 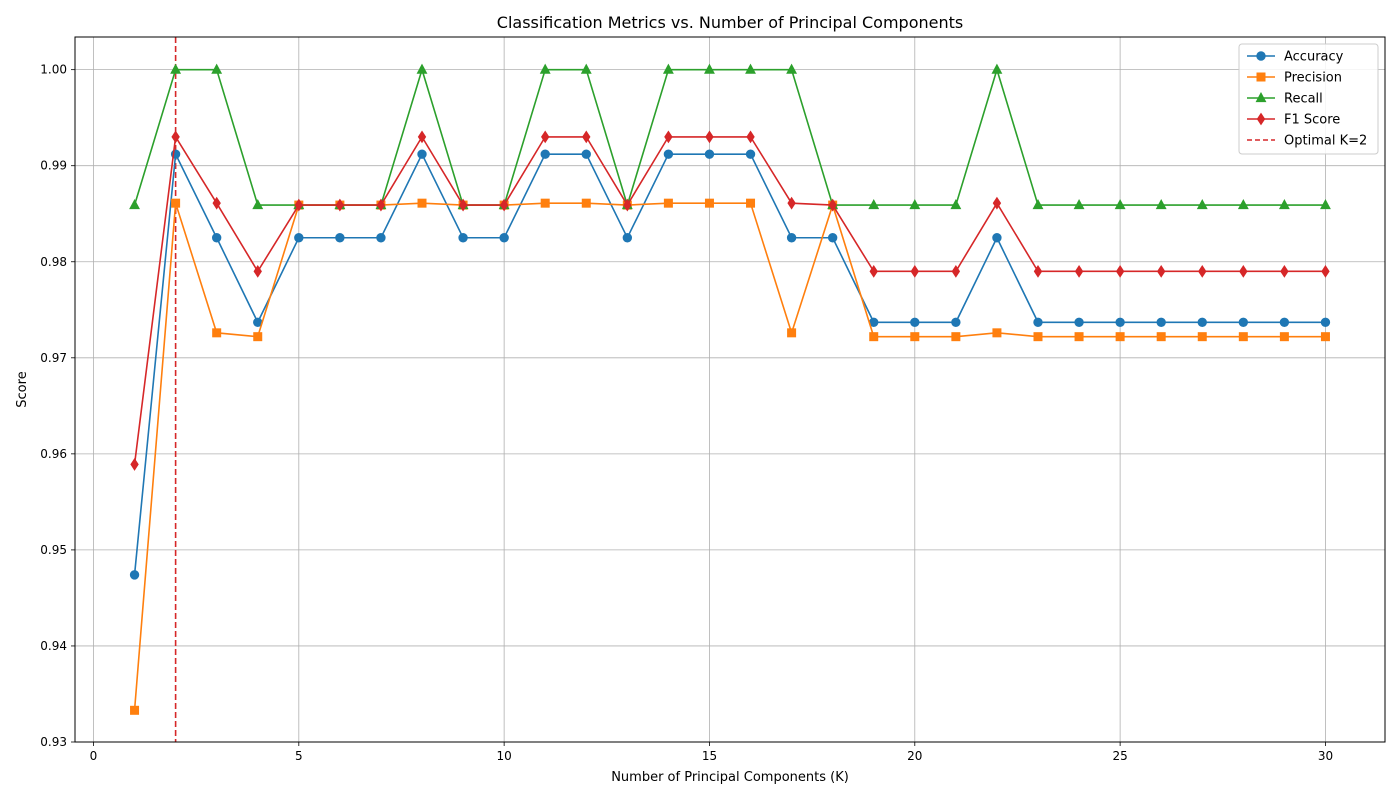 I want to click on x-tick-label: 10, so click(x=503, y=756).